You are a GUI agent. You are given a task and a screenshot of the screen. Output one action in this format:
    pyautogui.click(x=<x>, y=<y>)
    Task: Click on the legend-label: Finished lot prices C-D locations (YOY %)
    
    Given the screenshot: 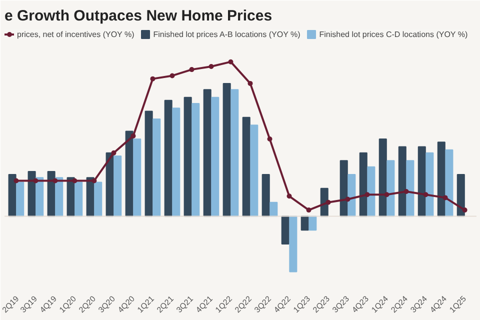 What is the action you would take?
    pyautogui.click(x=393, y=34)
    